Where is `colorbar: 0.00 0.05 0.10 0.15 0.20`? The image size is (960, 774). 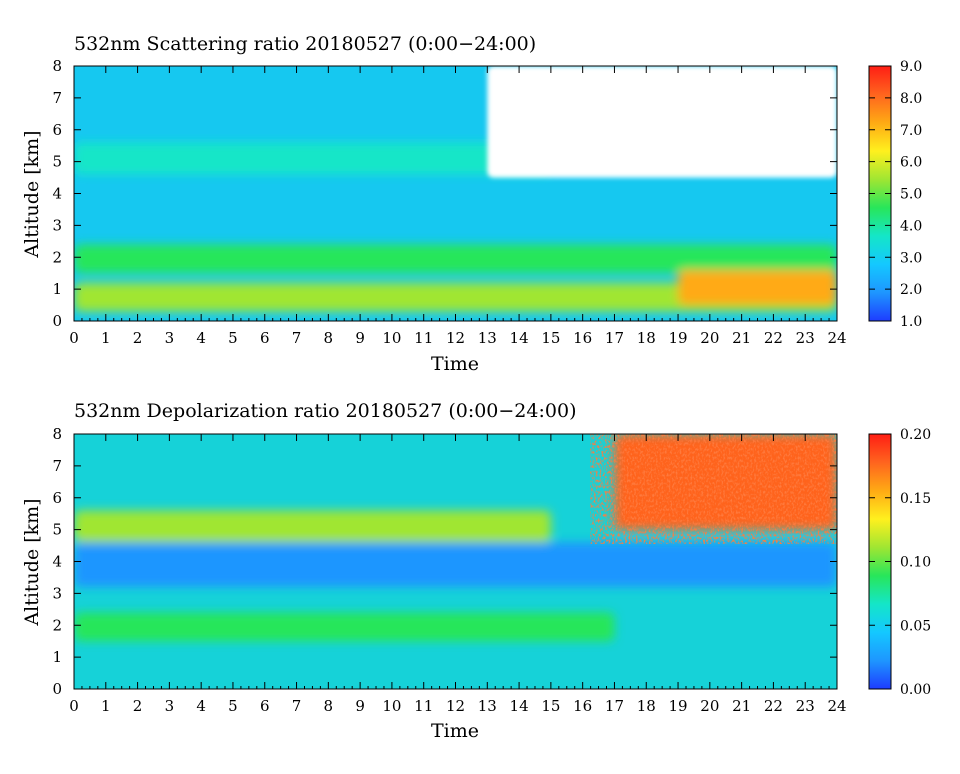
colorbar: 0.00 0.05 0.10 0.15 0.20 is located at coordinates (899, 562).